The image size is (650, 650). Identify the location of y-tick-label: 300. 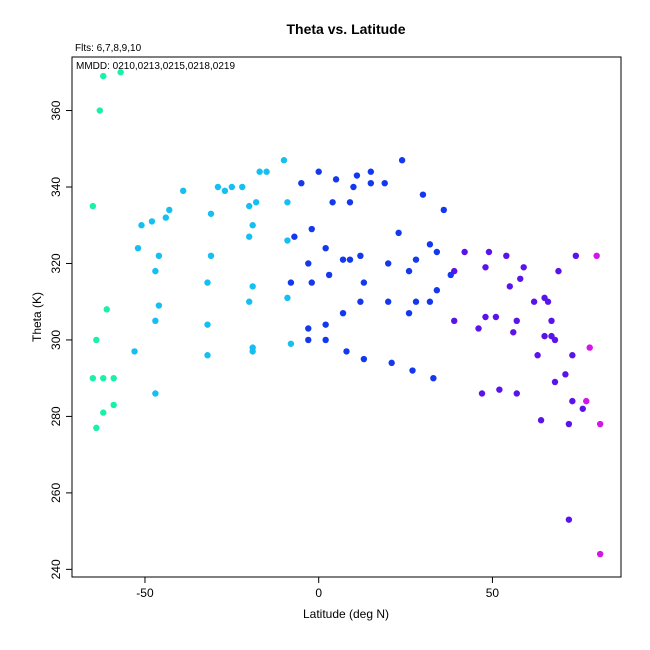
(56, 340).